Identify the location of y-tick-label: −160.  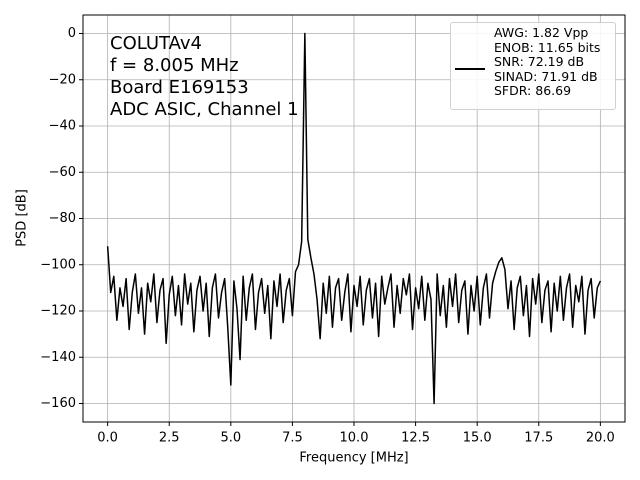
(58, 403).